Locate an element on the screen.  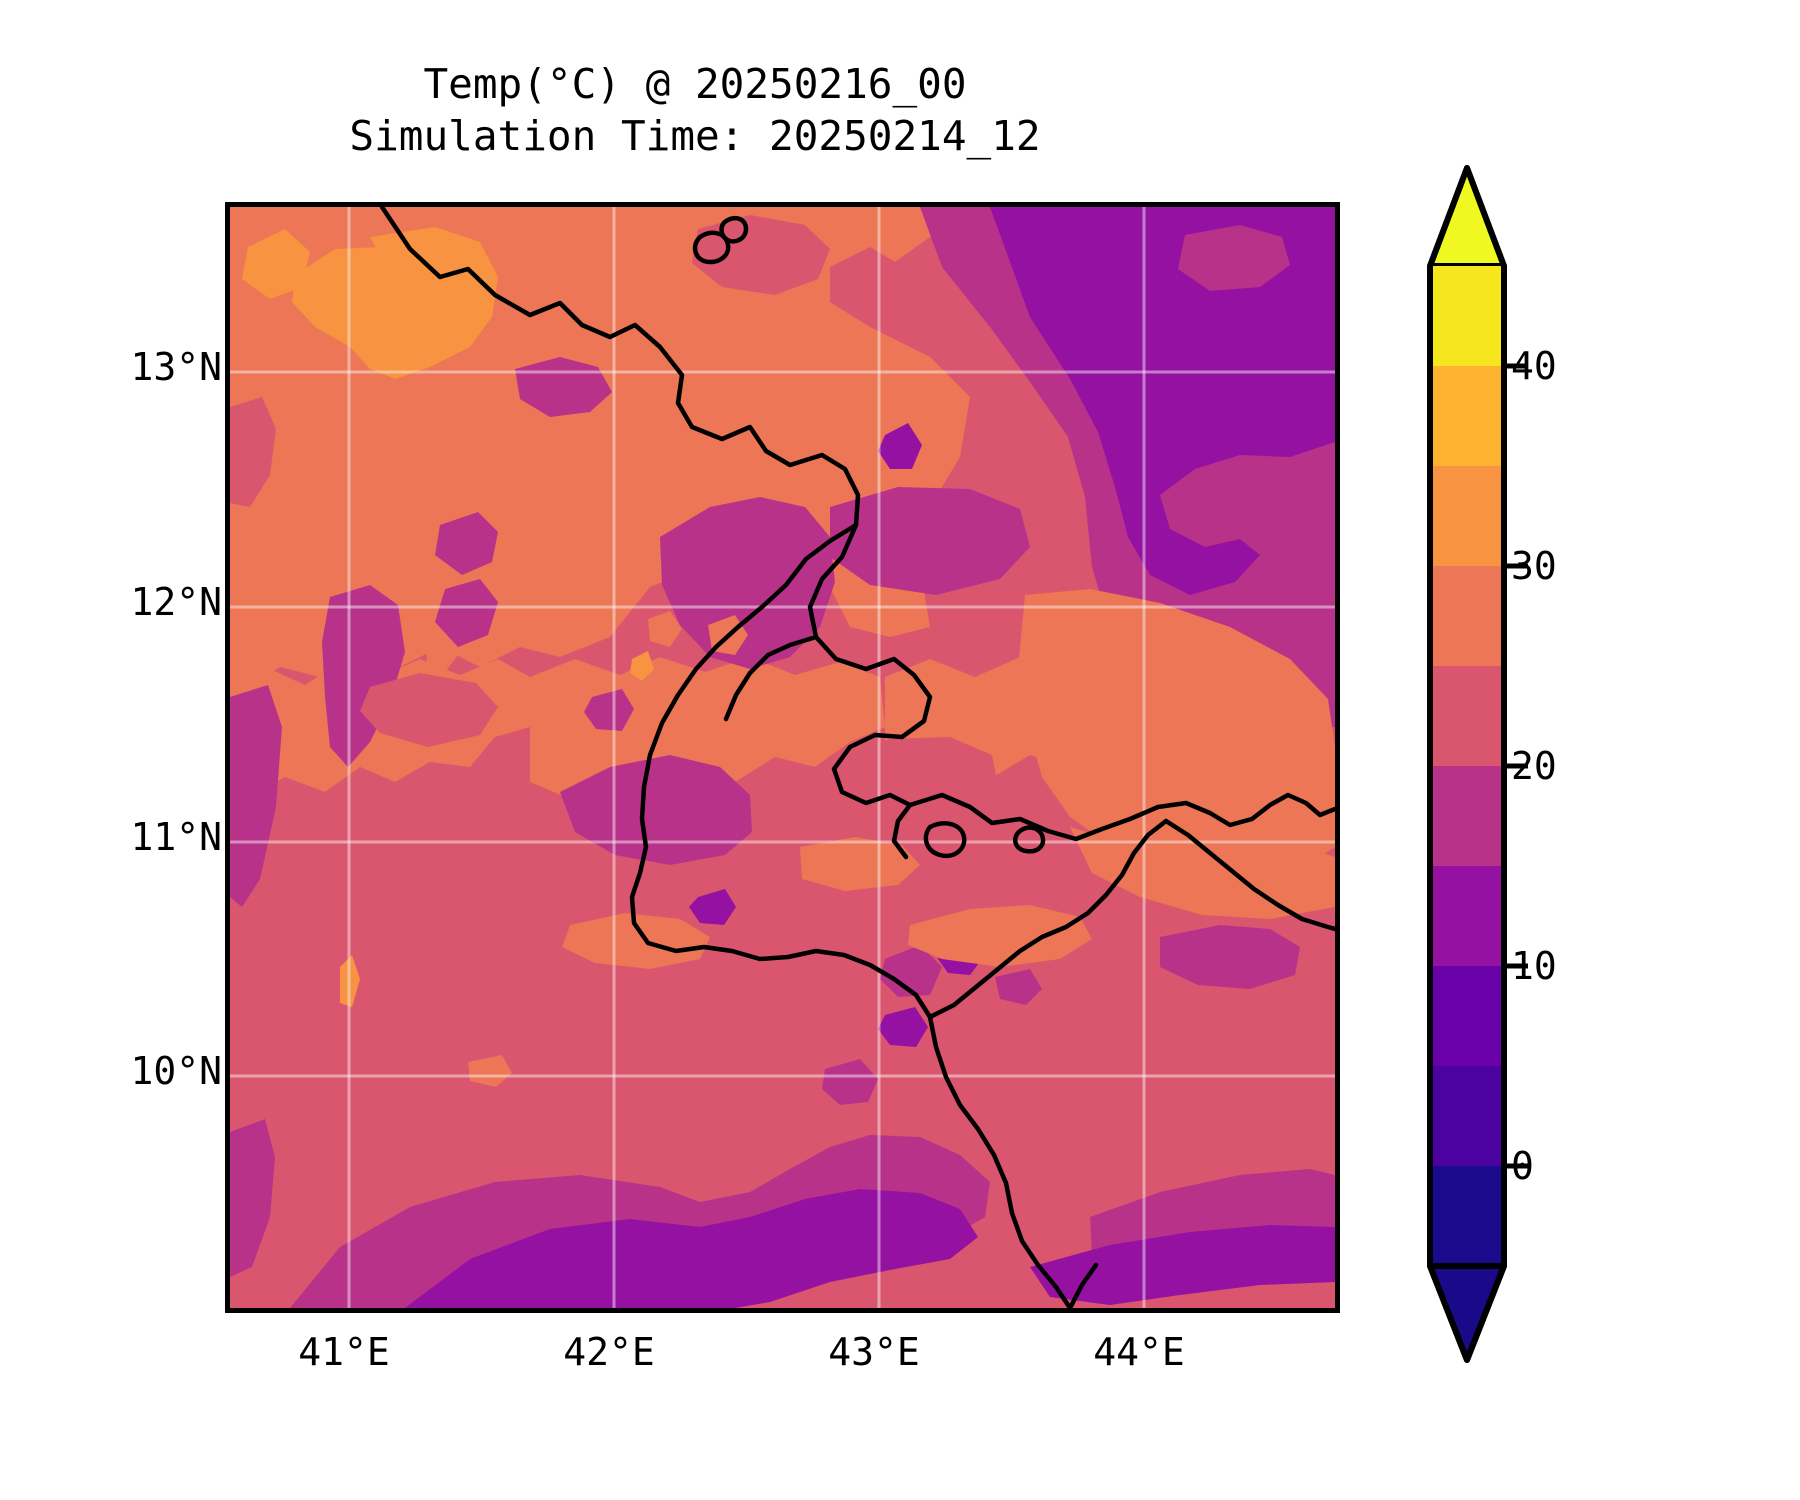
colorbar: 40 30 20 10 0 is located at coordinates (1590, 765).